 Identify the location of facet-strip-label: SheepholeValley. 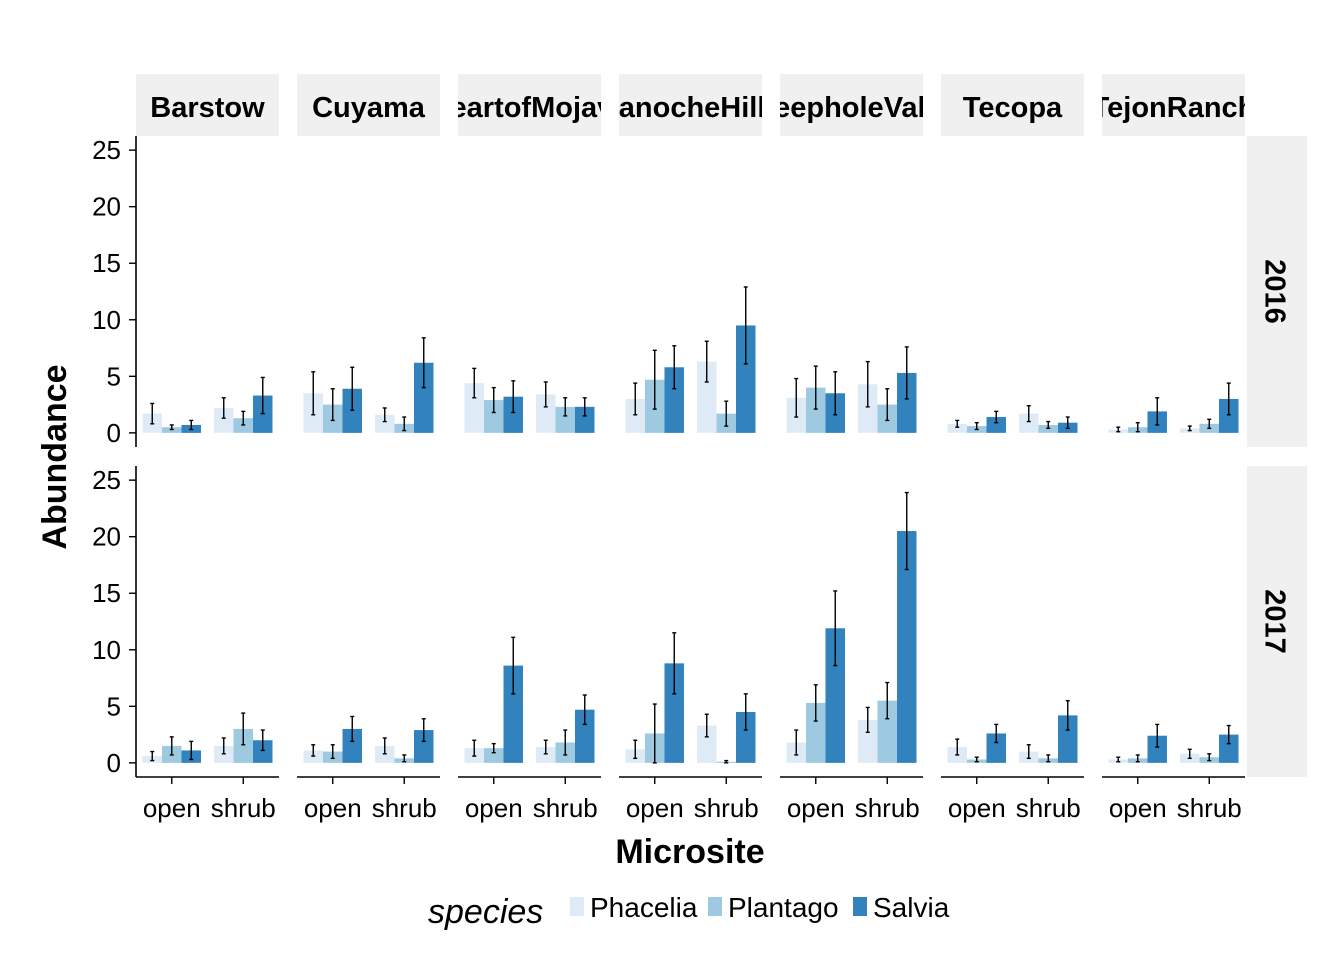
(851, 108).